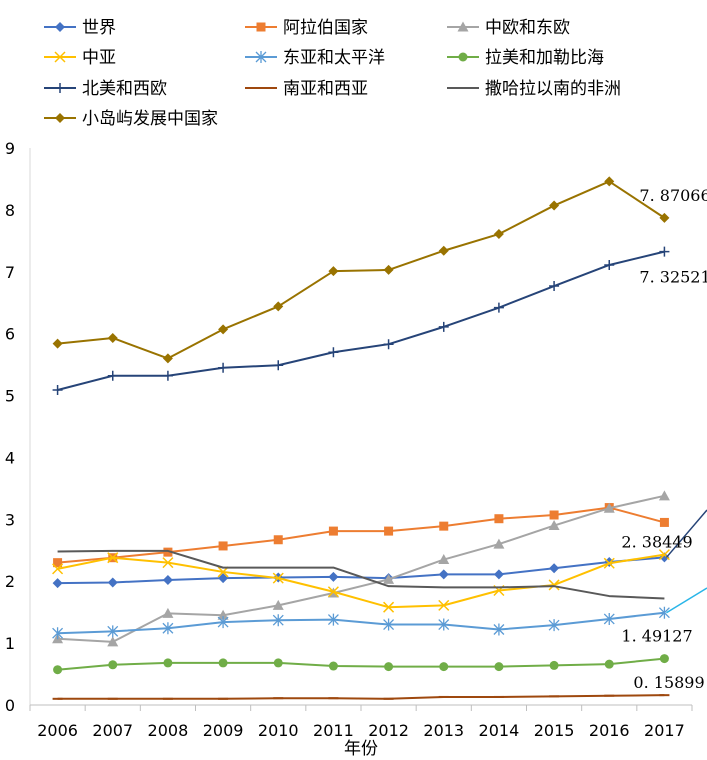 The height and width of the screenshot is (760, 707). I want to click on y-tick-label: 5, so click(10, 396).